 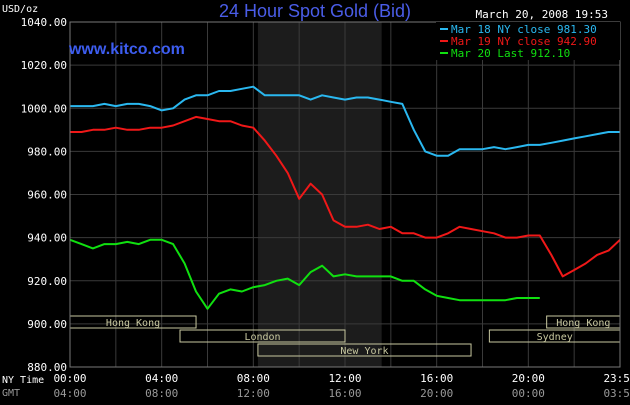 I want to click on x-tick-label-ny: 00:00, so click(x=69, y=378).